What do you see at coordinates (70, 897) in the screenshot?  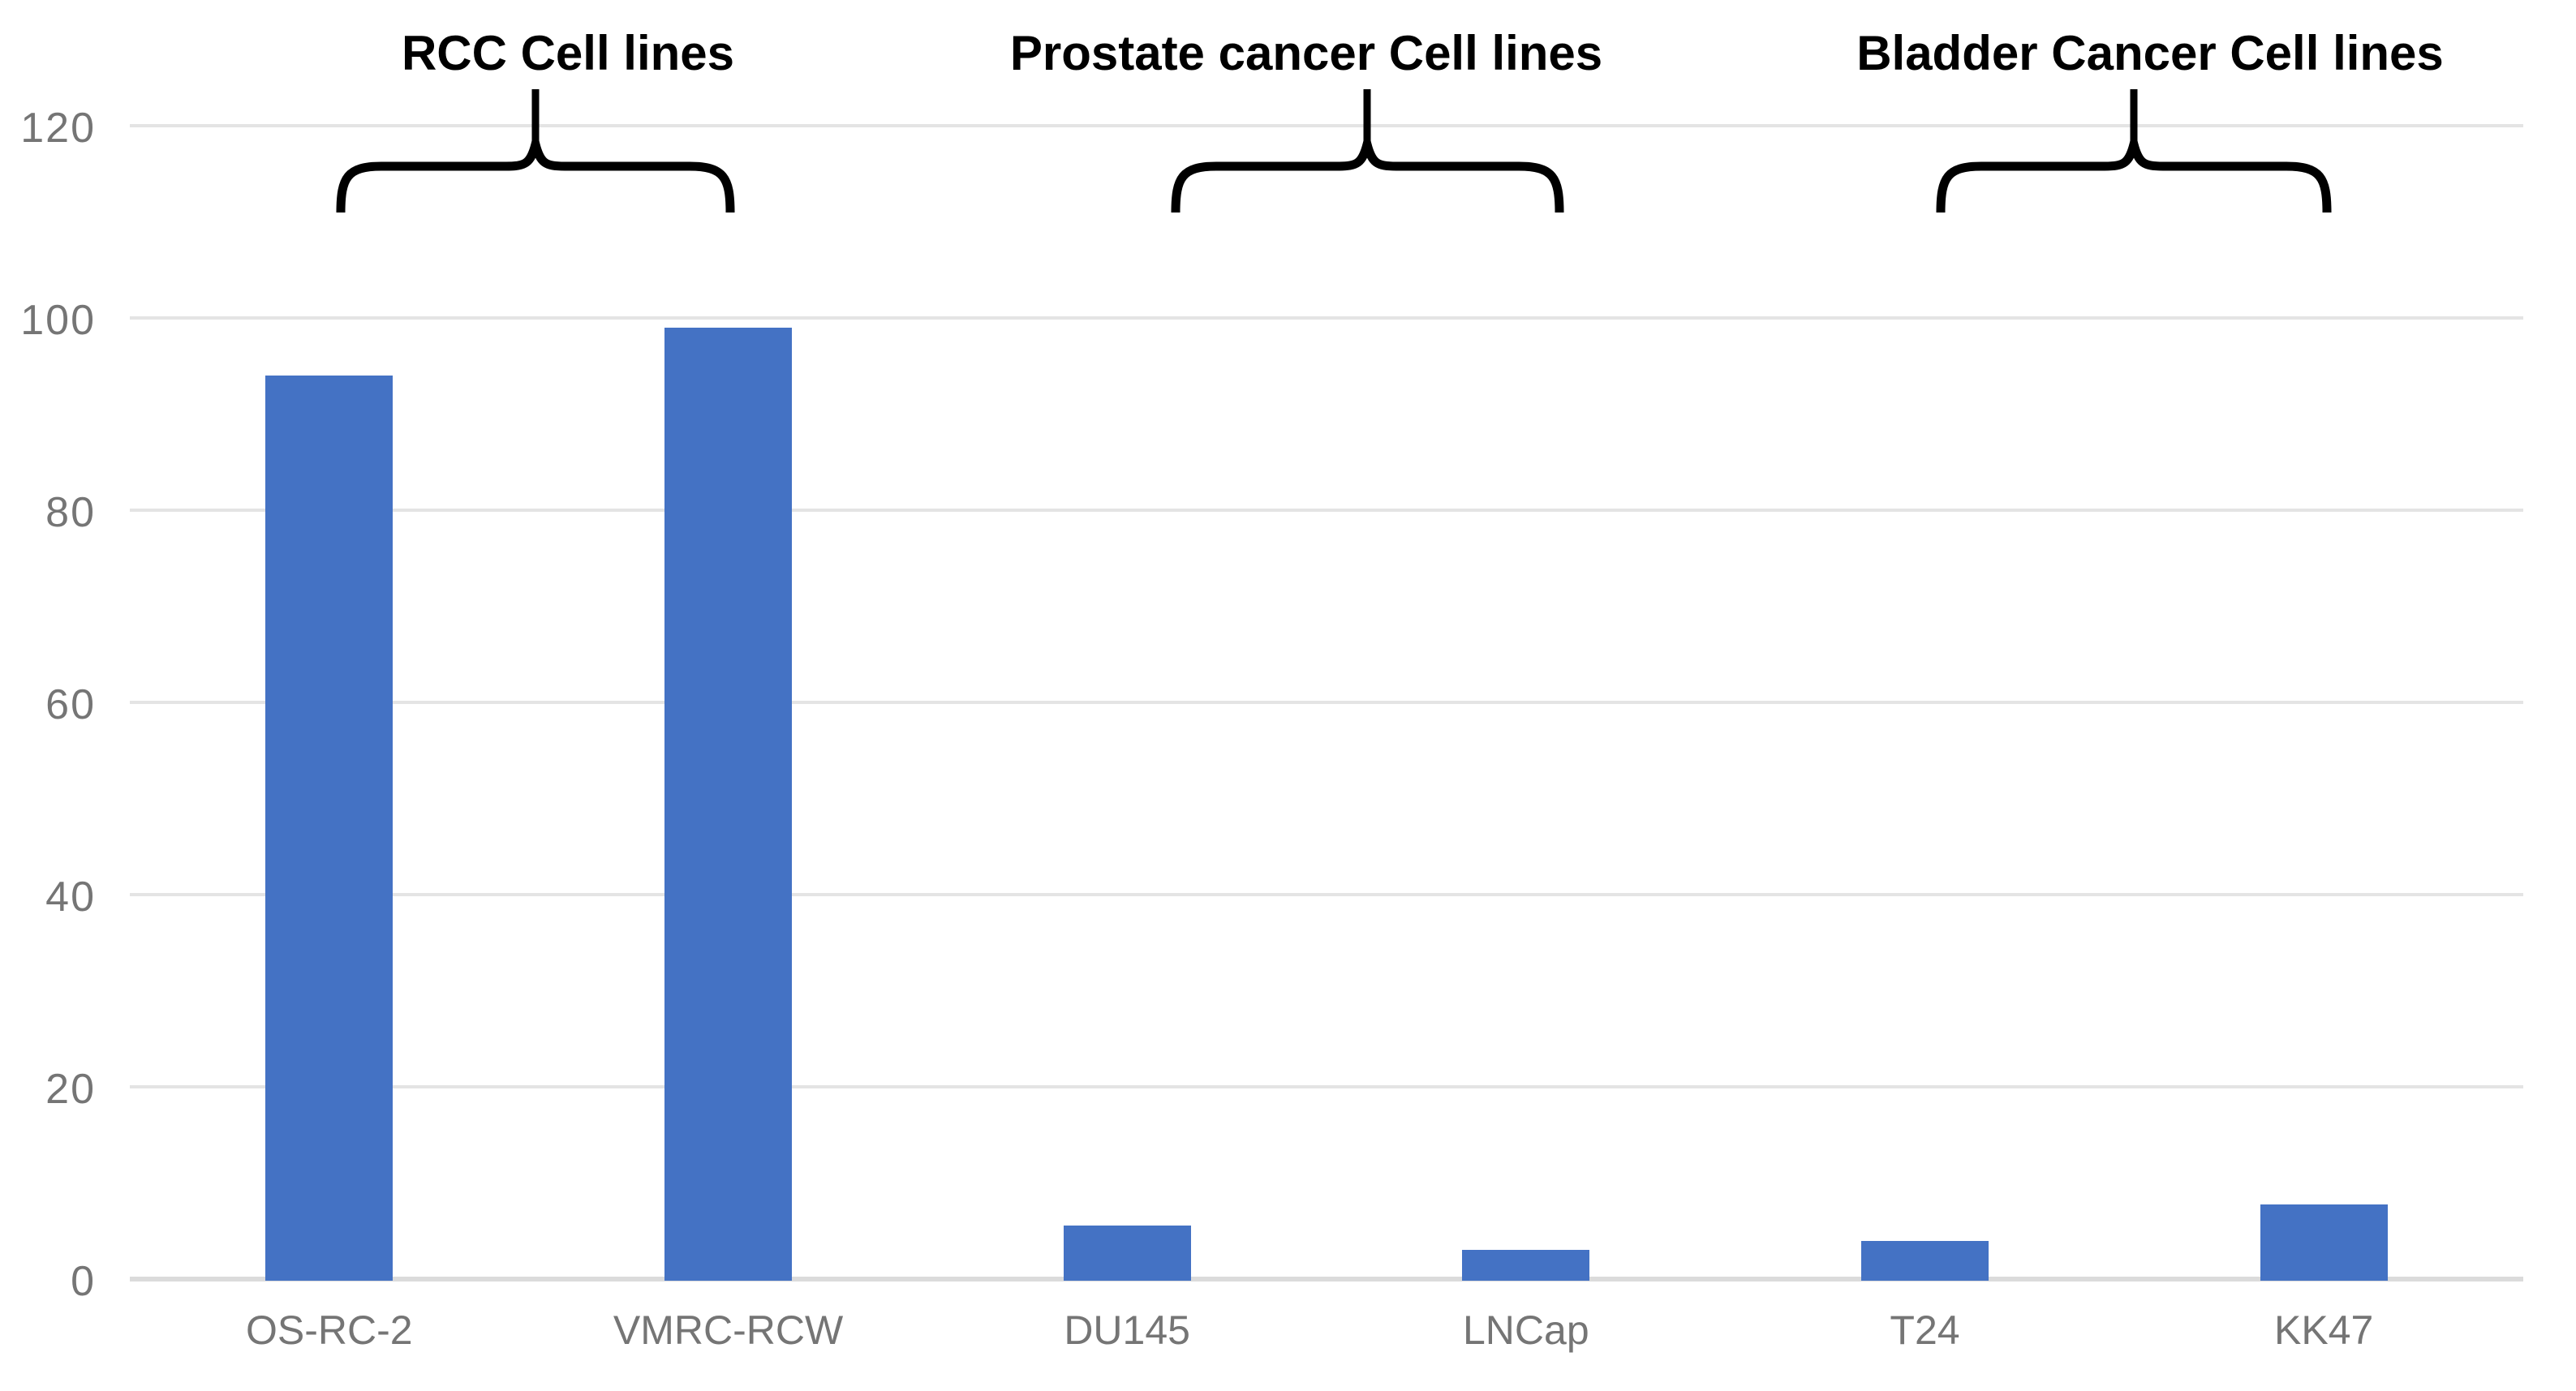 I see `y-axis-tick-label: 40` at bounding box center [70, 897].